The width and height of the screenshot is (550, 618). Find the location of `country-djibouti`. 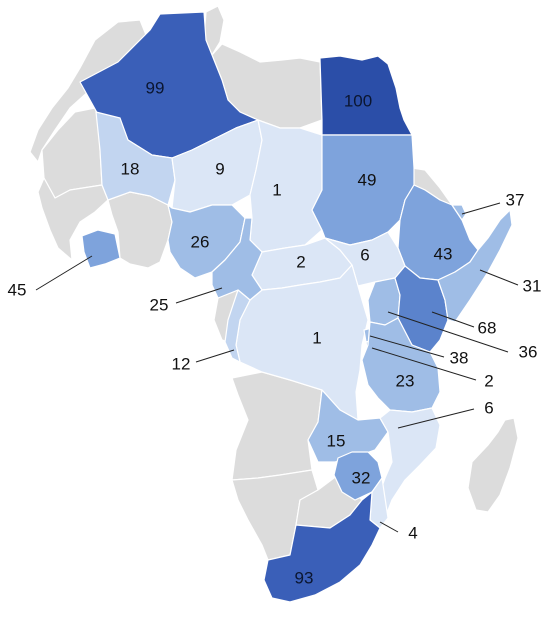

country-djibouti is located at coordinates (459, 212).